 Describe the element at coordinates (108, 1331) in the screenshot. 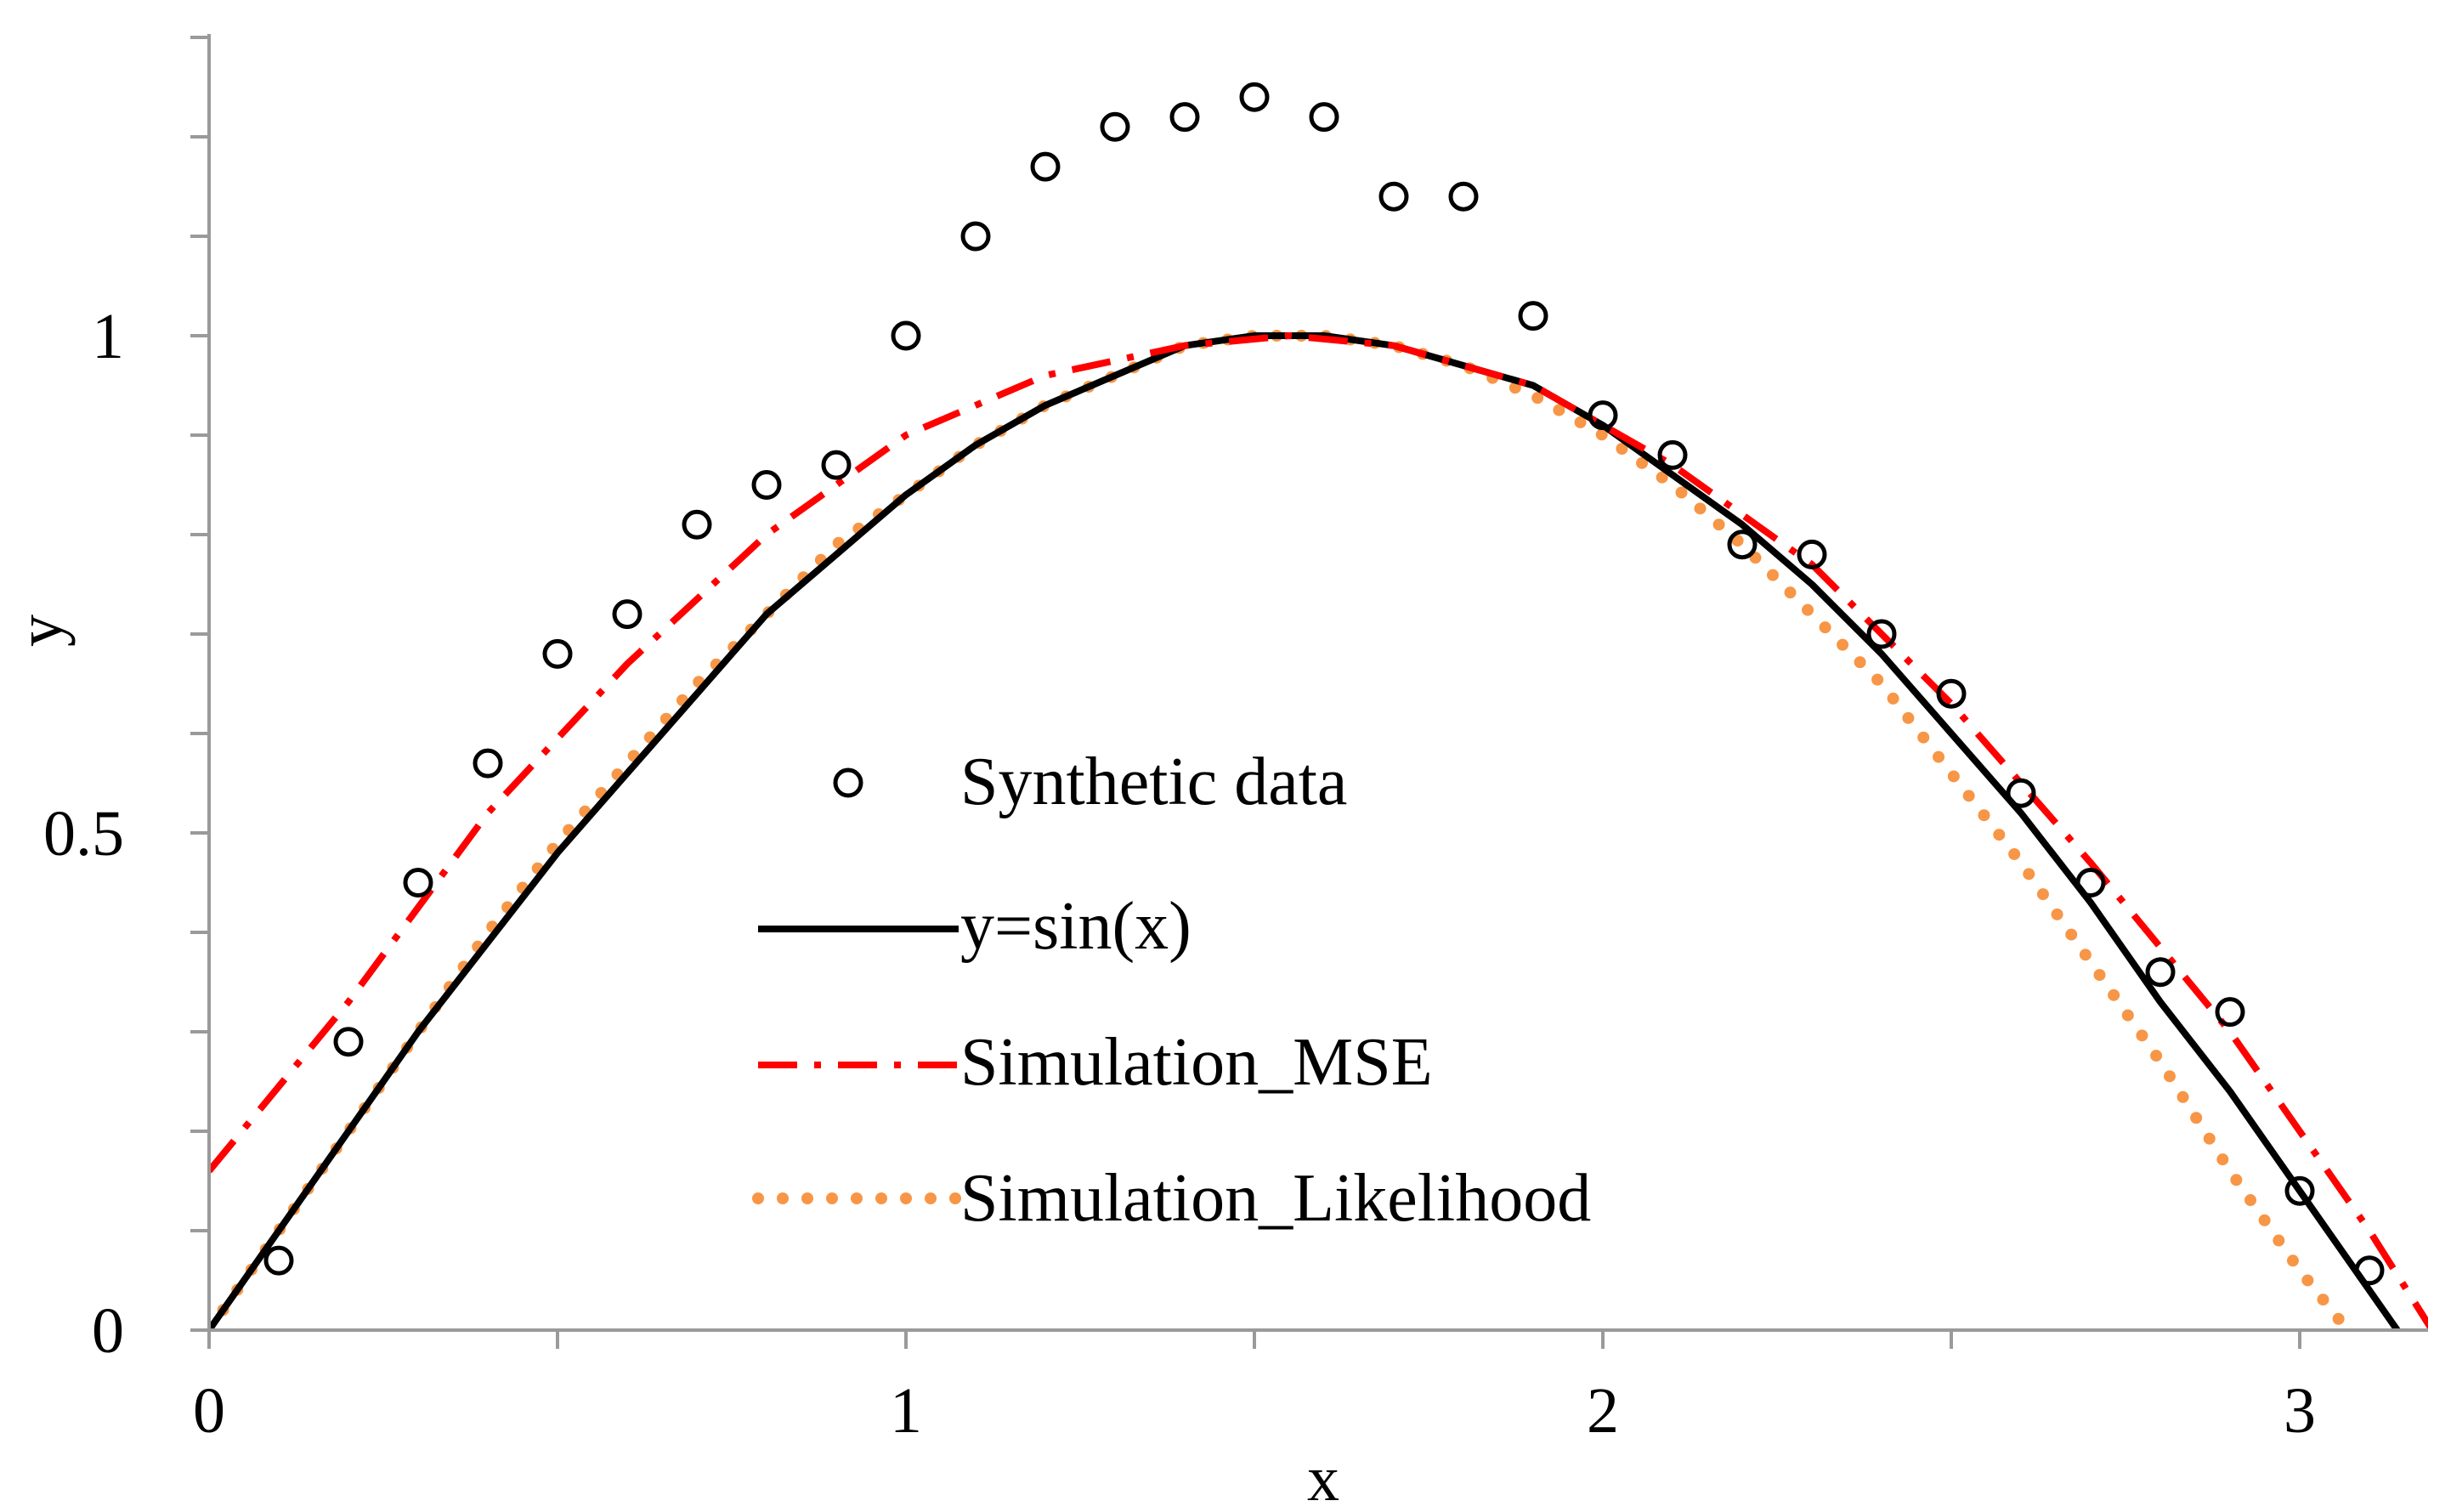

I see `y-tick-label: 0` at that location.